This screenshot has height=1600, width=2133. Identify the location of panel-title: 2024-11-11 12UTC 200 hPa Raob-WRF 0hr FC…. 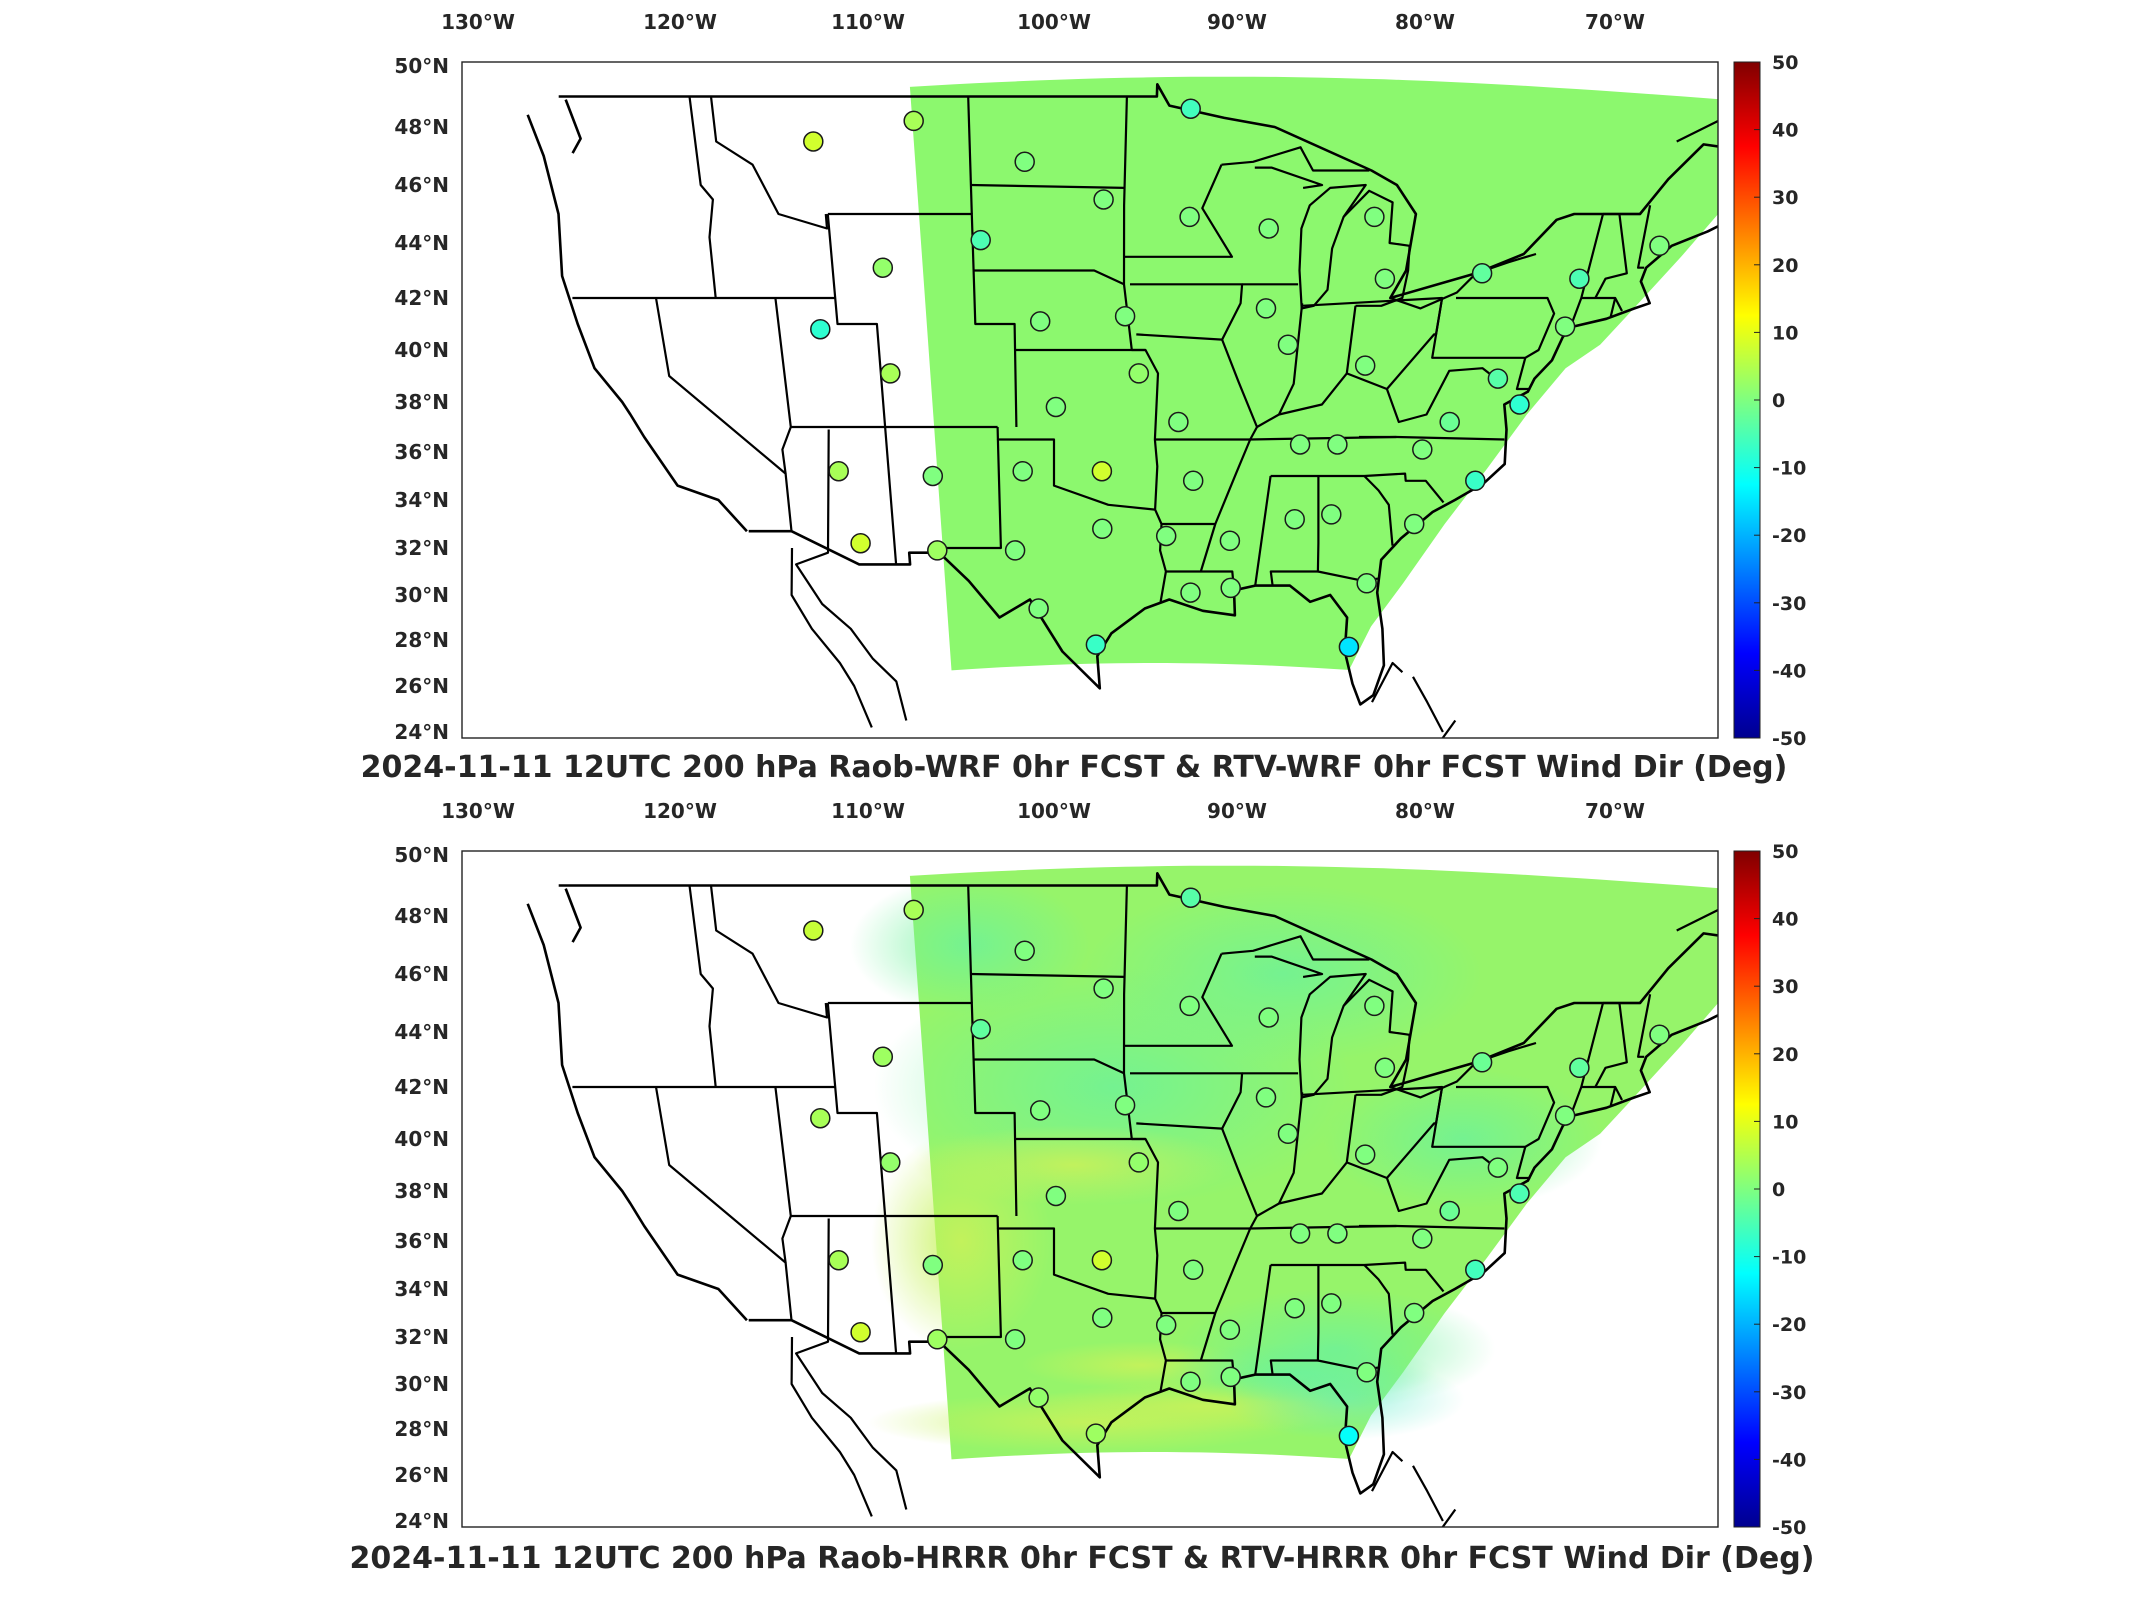
(1074, 767).